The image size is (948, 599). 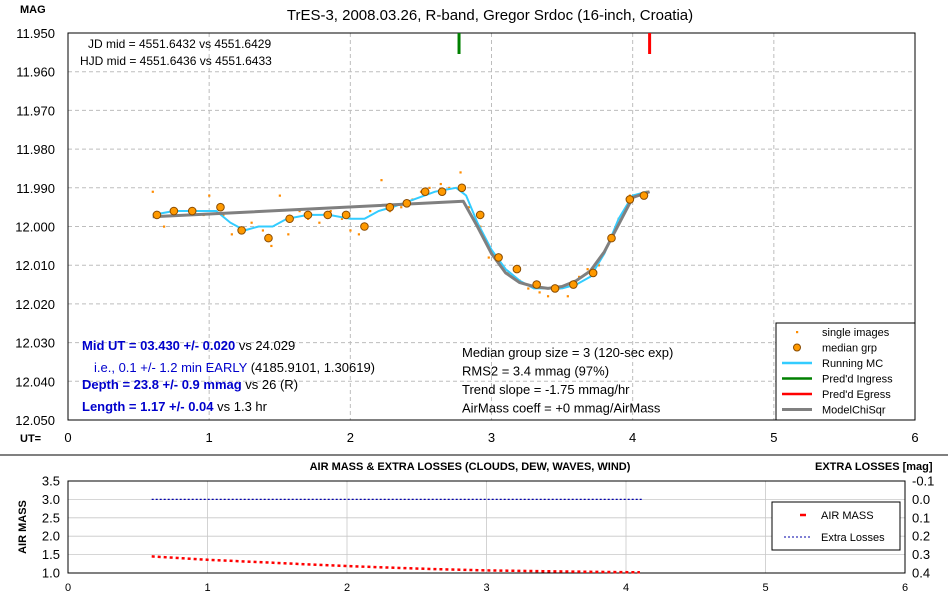 What do you see at coordinates (35, 110) in the screenshot?
I see `y-tick-label: 11.970` at bounding box center [35, 110].